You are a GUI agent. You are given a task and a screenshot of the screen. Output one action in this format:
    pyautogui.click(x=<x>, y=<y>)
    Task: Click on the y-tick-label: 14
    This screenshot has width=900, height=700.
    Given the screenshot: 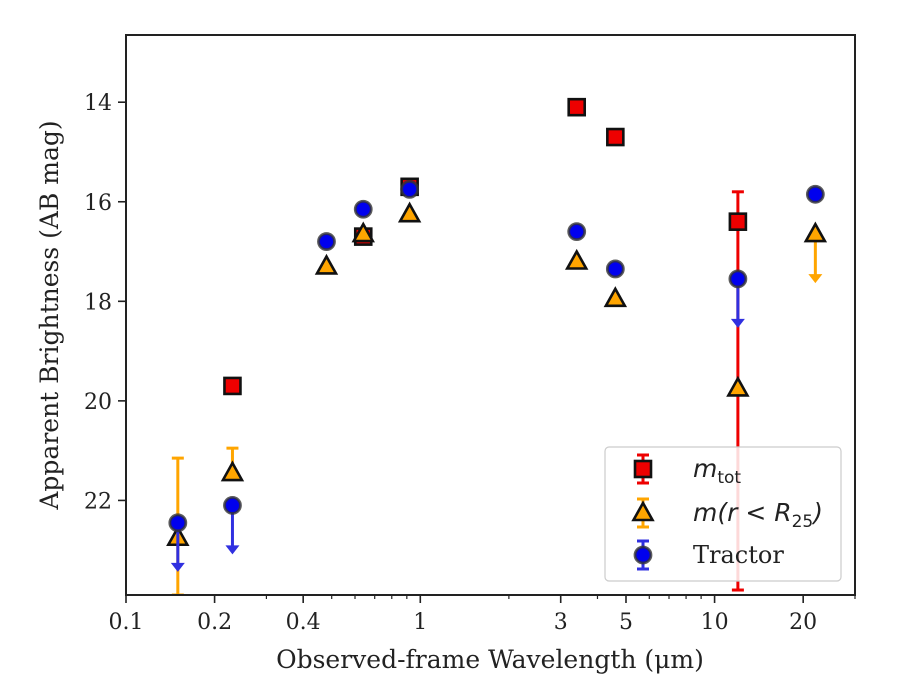 What is the action you would take?
    pyautogui.click(x=98, y=103)
    